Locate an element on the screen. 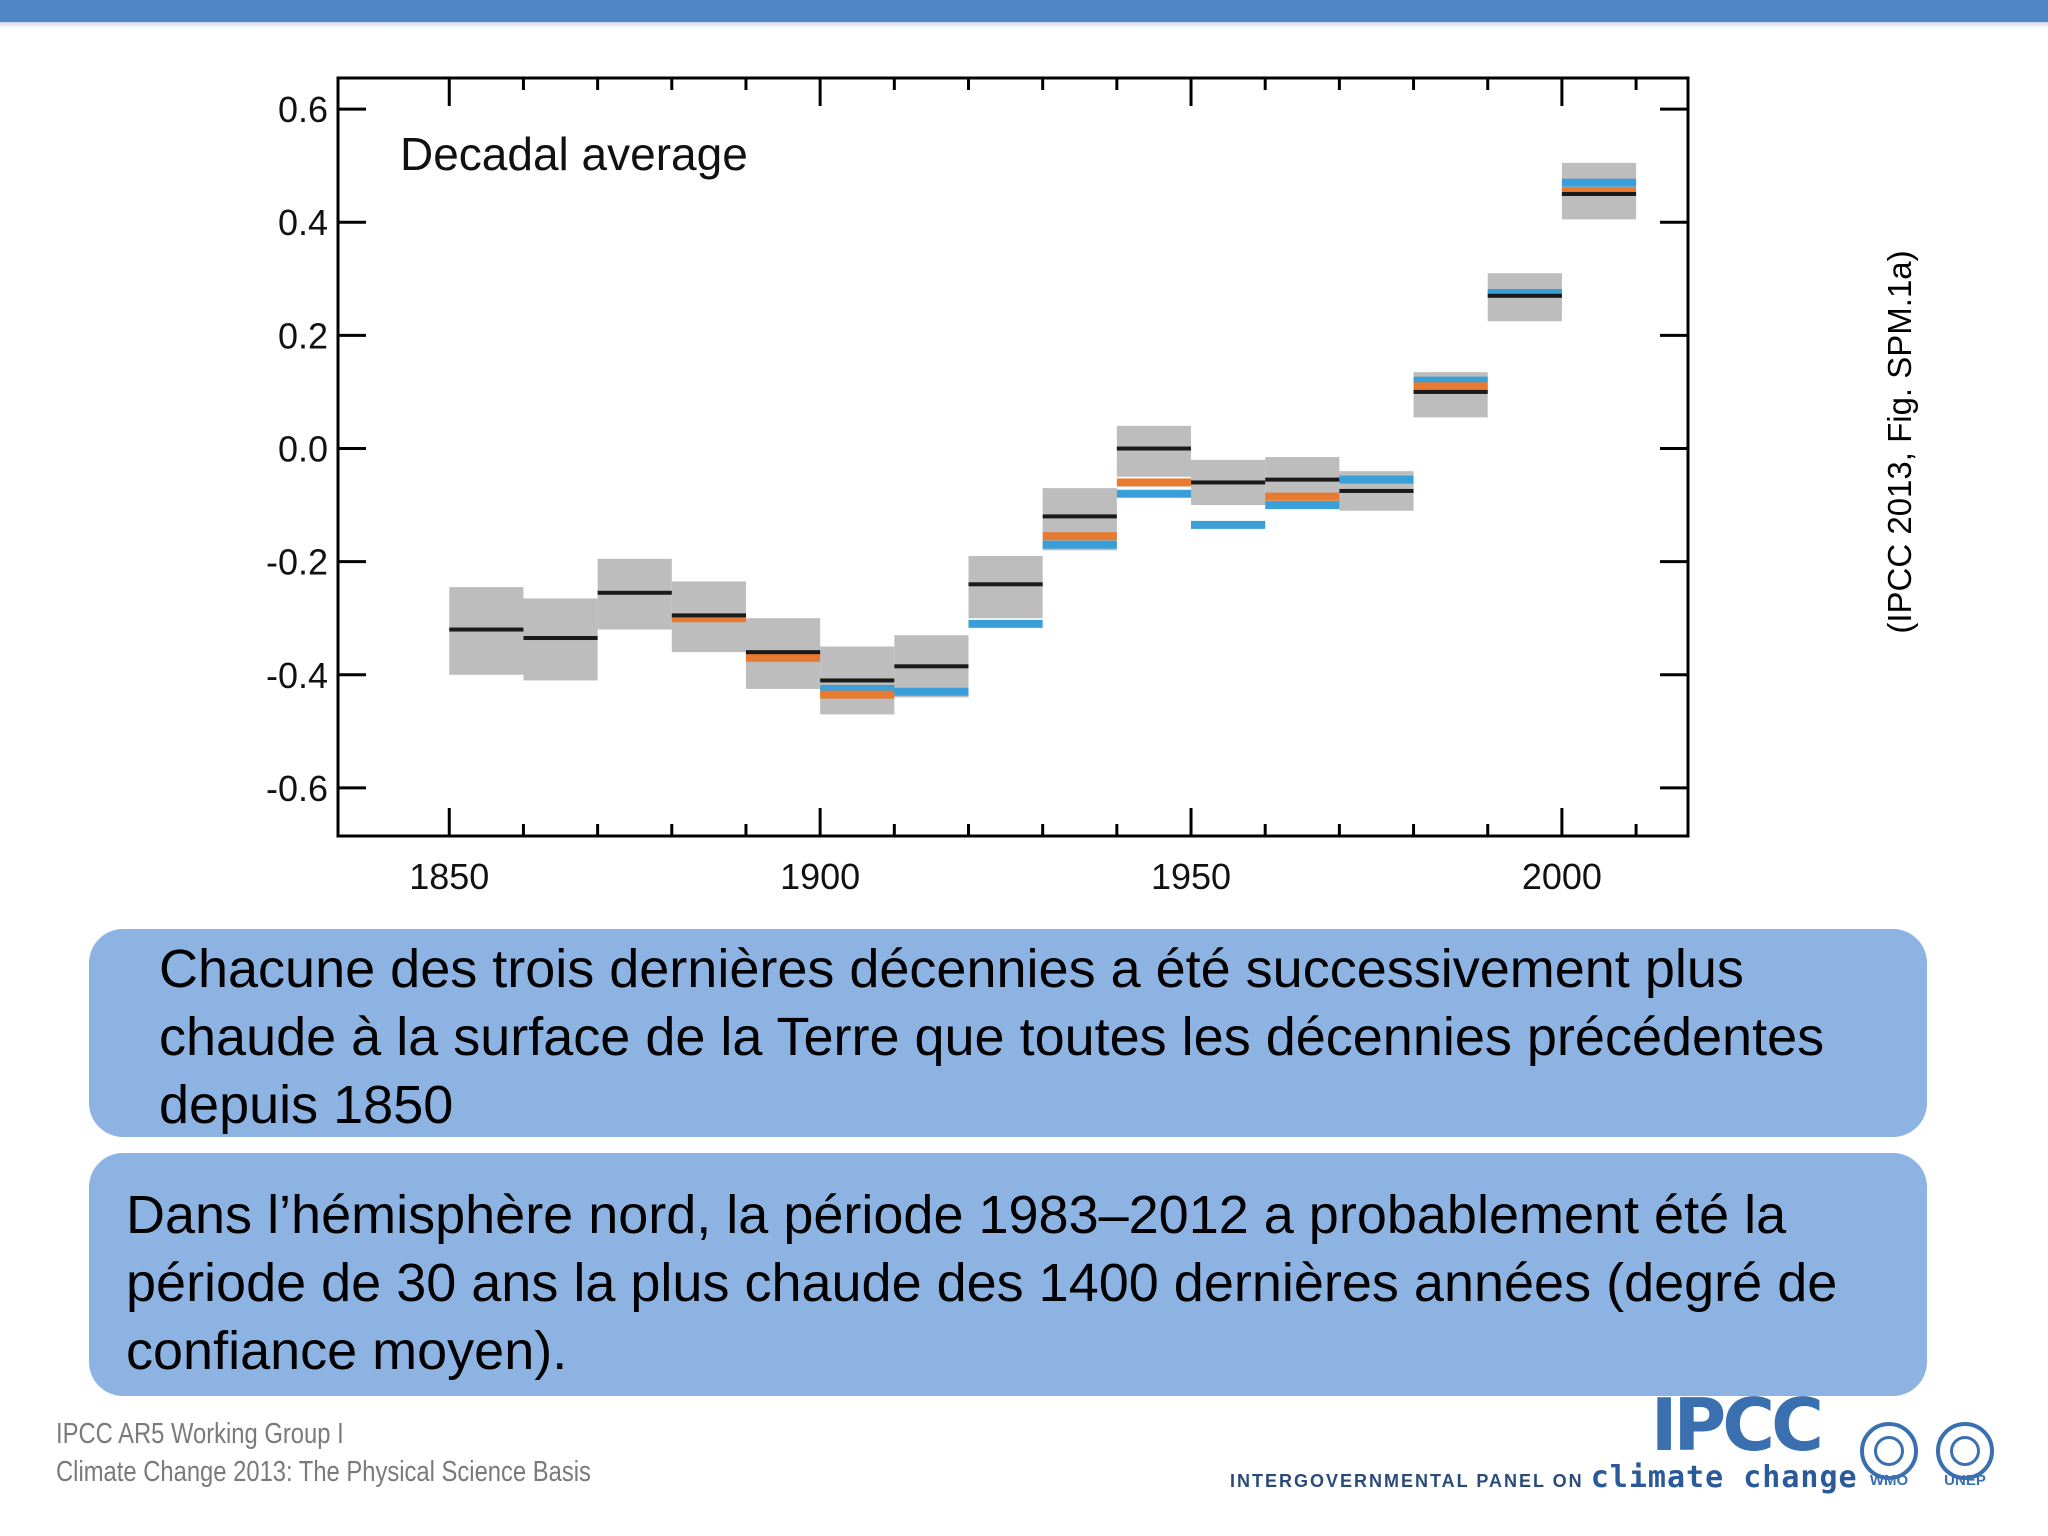 The width and height of the screenshot is (2048, 1536). y-tick-label-4: -0.2 is located at coordinates (297, 562).